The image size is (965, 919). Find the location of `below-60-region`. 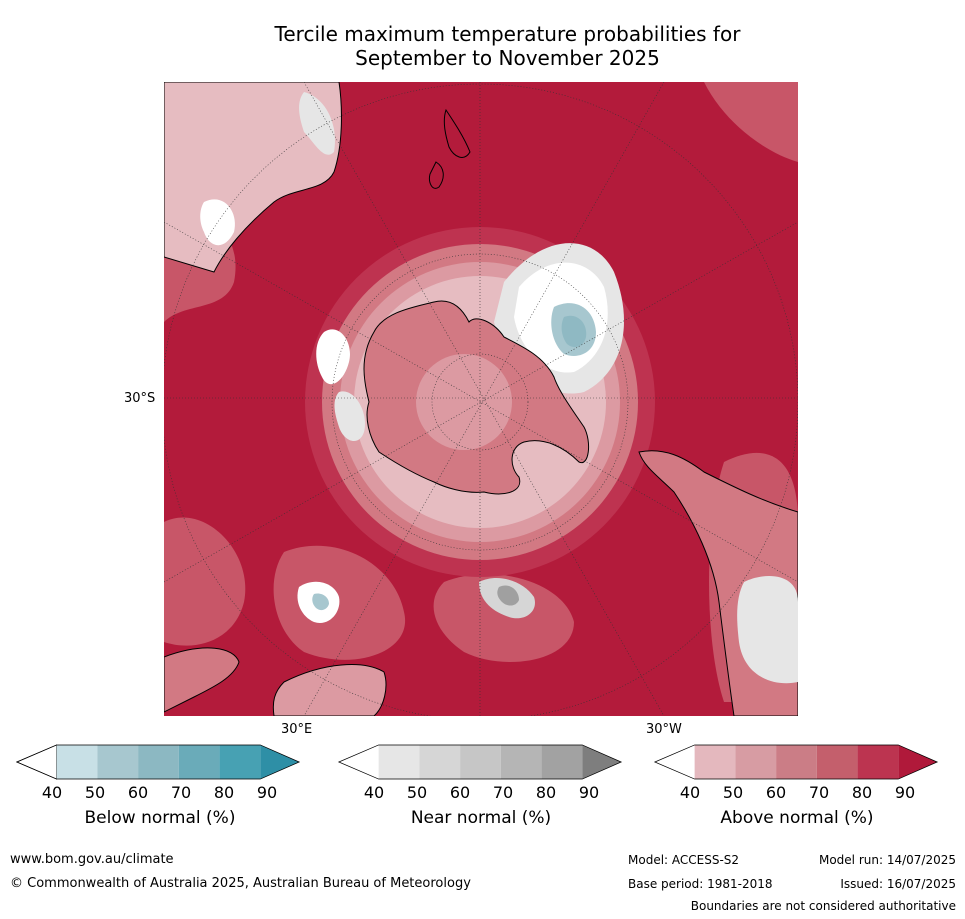

below-60-region is located at coordinates (574, 331).